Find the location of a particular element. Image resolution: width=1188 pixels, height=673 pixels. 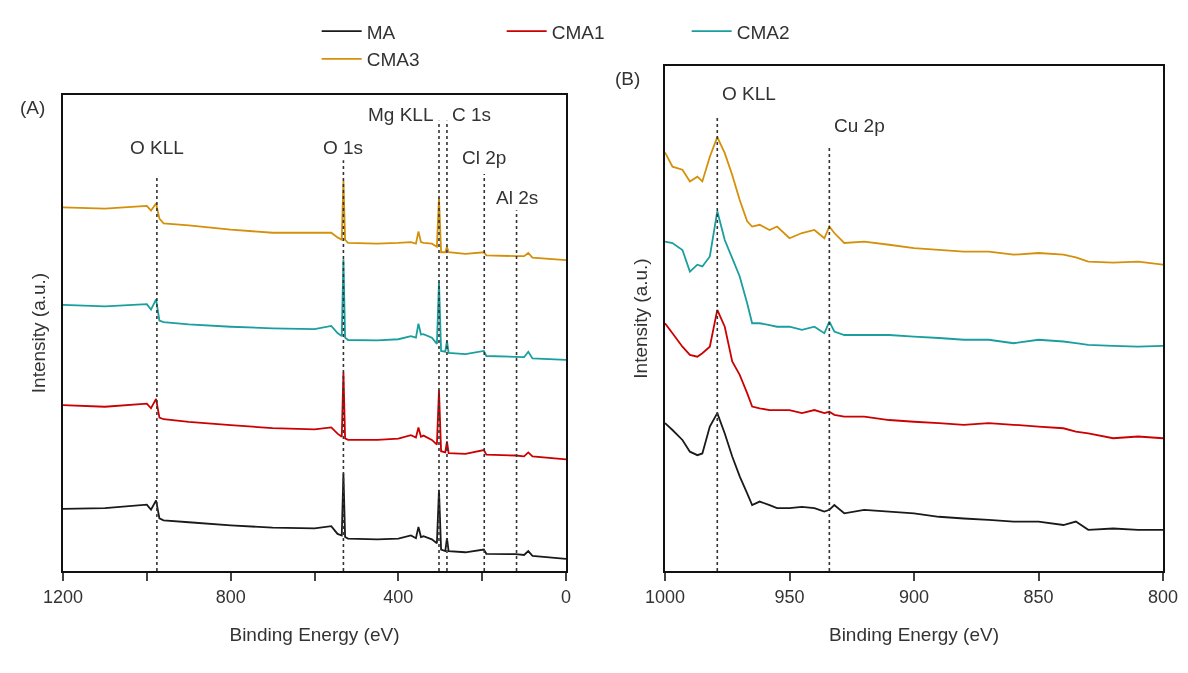

text: (A) is located at coordinates (33, 107).